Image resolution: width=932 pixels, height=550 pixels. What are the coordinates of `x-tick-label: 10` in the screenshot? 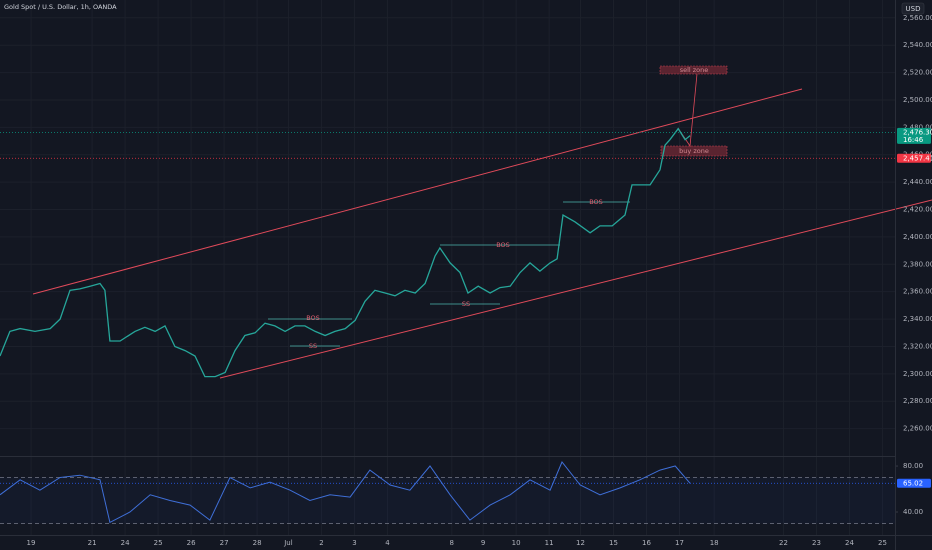 It's located at (516, 543).